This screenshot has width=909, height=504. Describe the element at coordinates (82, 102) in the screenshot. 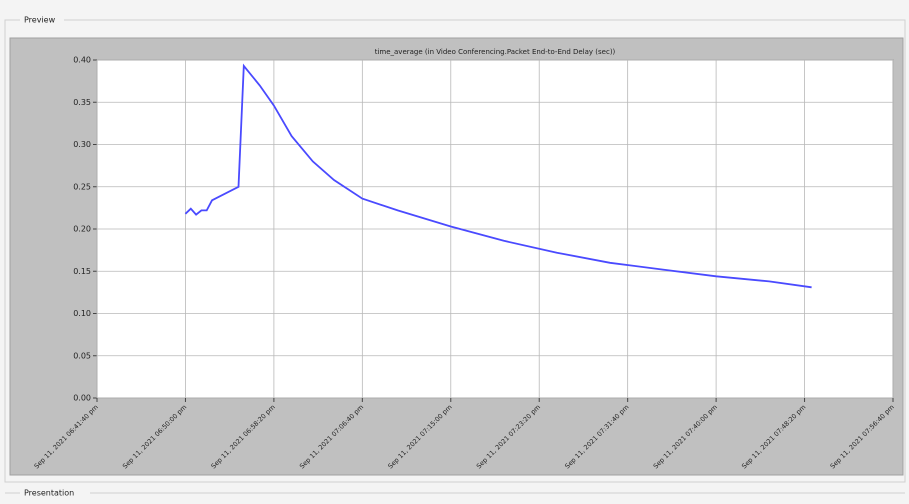

I see `y-tick-label: 0.35` at that location.